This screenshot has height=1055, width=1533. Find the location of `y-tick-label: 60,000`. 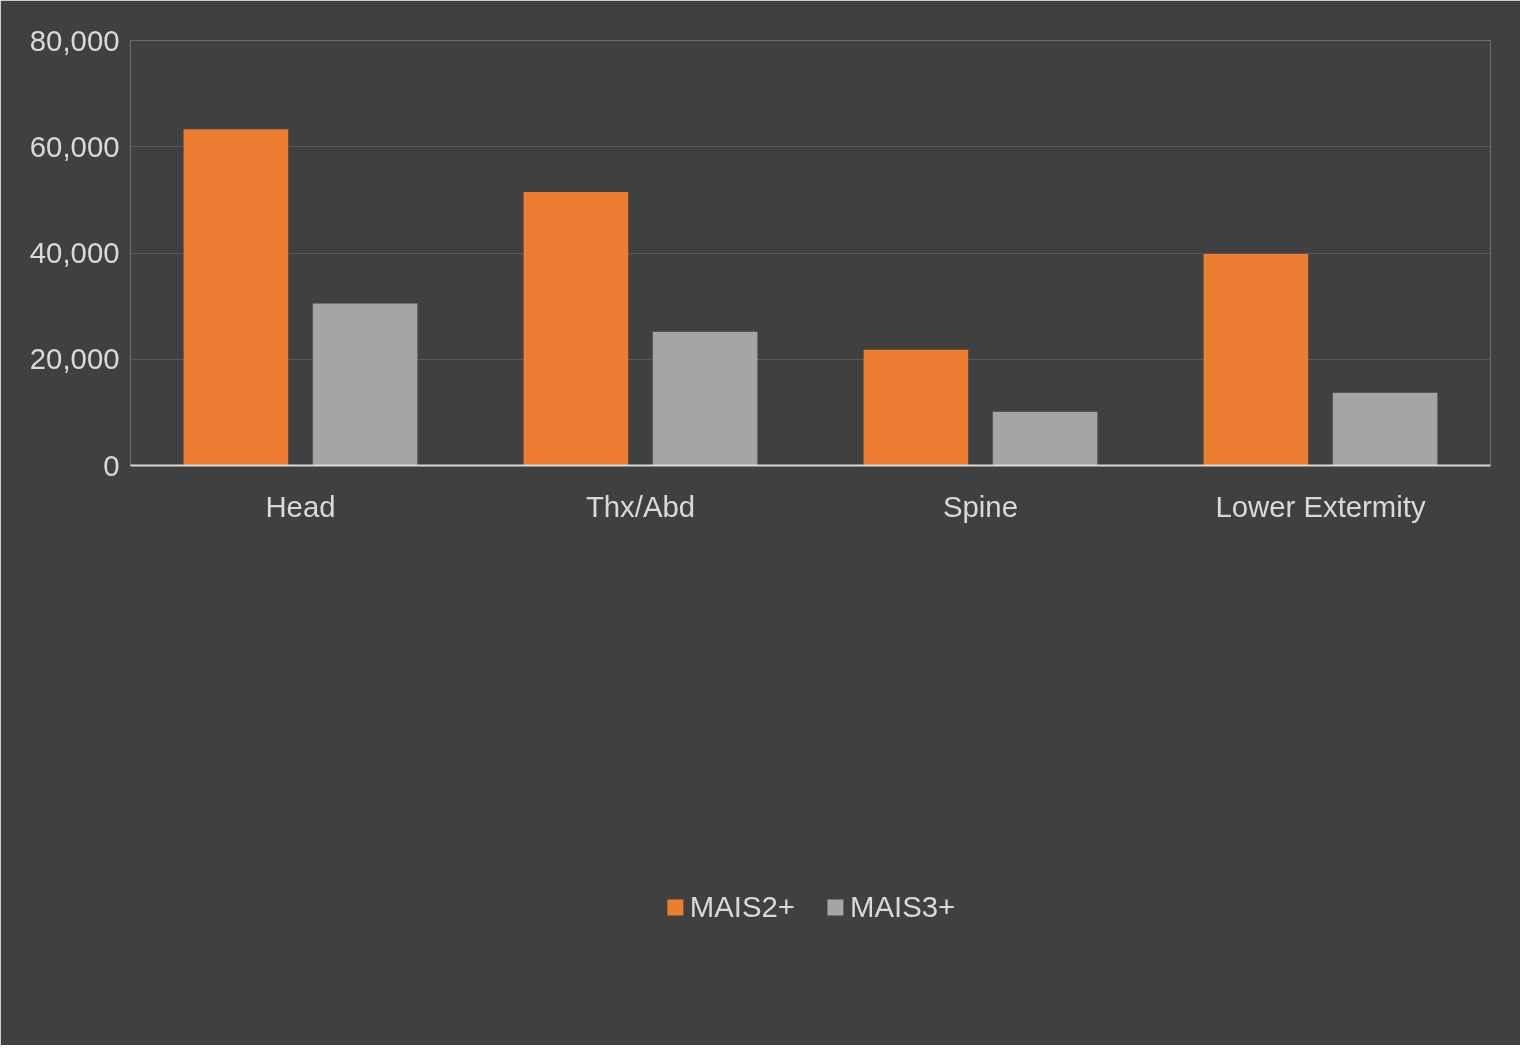

y-tick-label: 60,000 is located at coordinates (74, 146).